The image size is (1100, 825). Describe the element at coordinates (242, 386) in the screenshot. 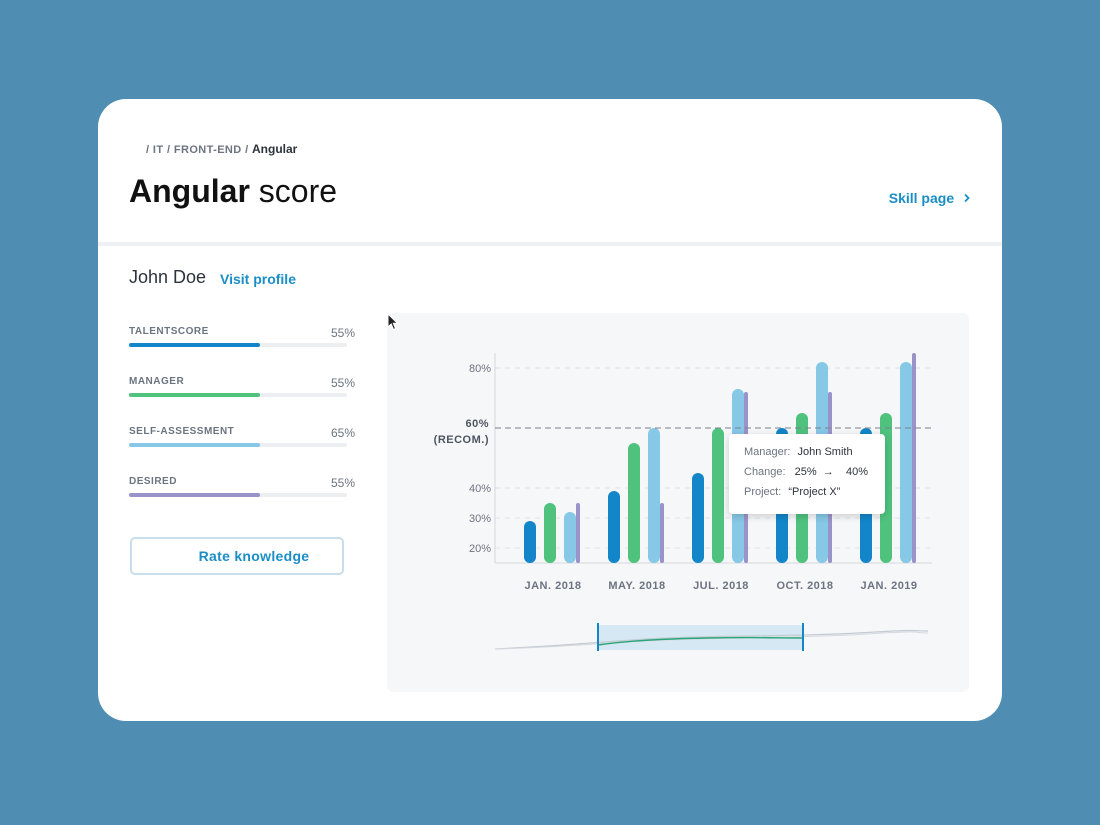

I see `metric-manager: MANAGER 55%` at that location.